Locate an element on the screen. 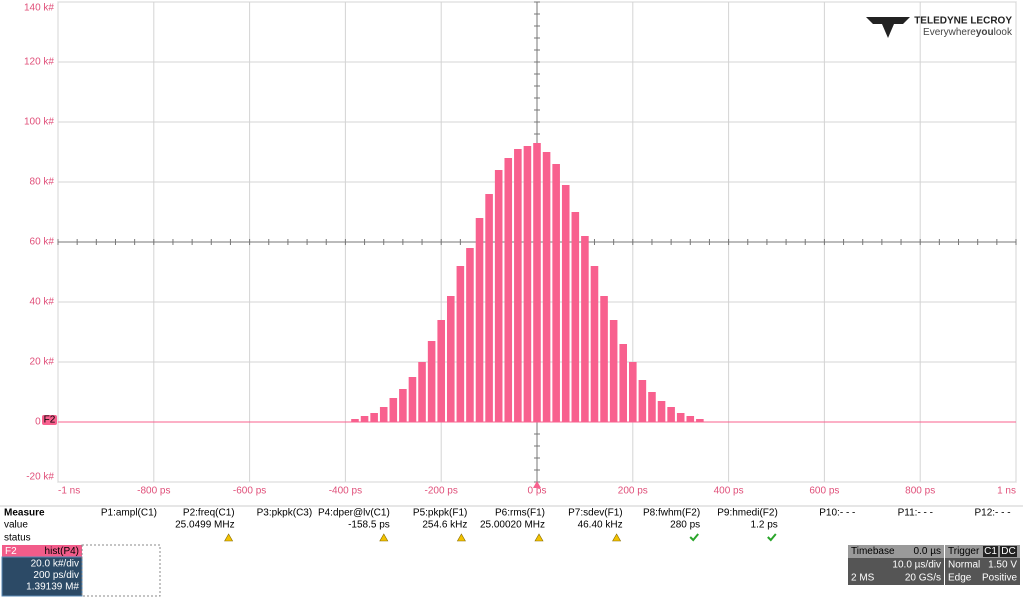 The height and width of the screenshot is (597, 1023). trigger-level: 1.50 V is located at coordinates (1002, 565).